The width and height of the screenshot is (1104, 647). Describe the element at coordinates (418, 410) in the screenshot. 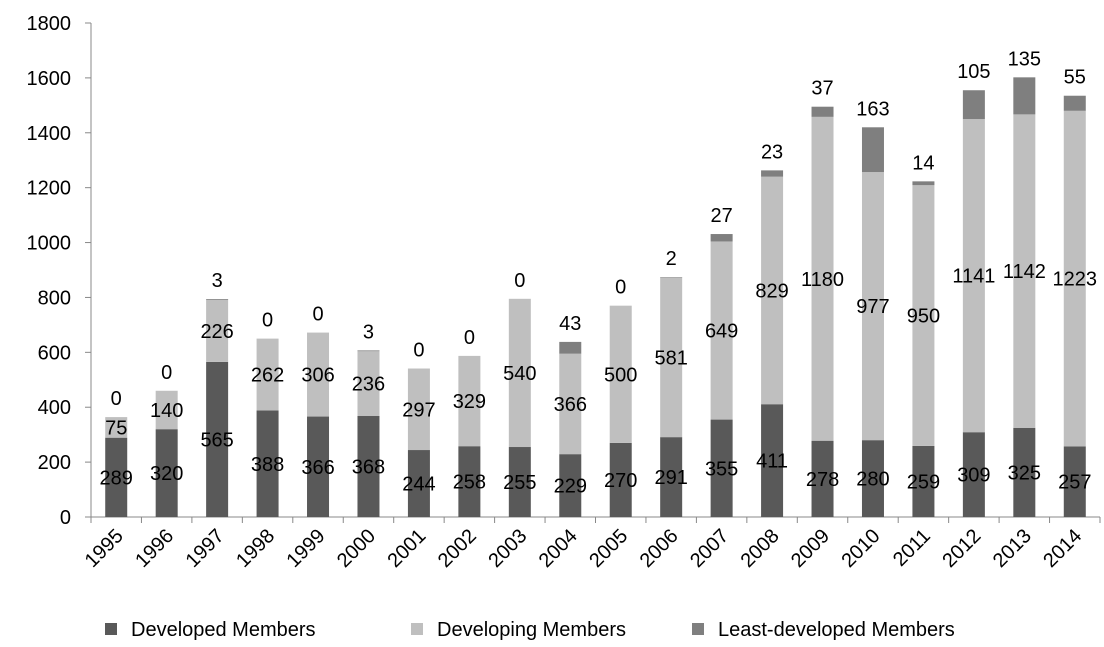

I see `data-label-developing: 297` at that location.